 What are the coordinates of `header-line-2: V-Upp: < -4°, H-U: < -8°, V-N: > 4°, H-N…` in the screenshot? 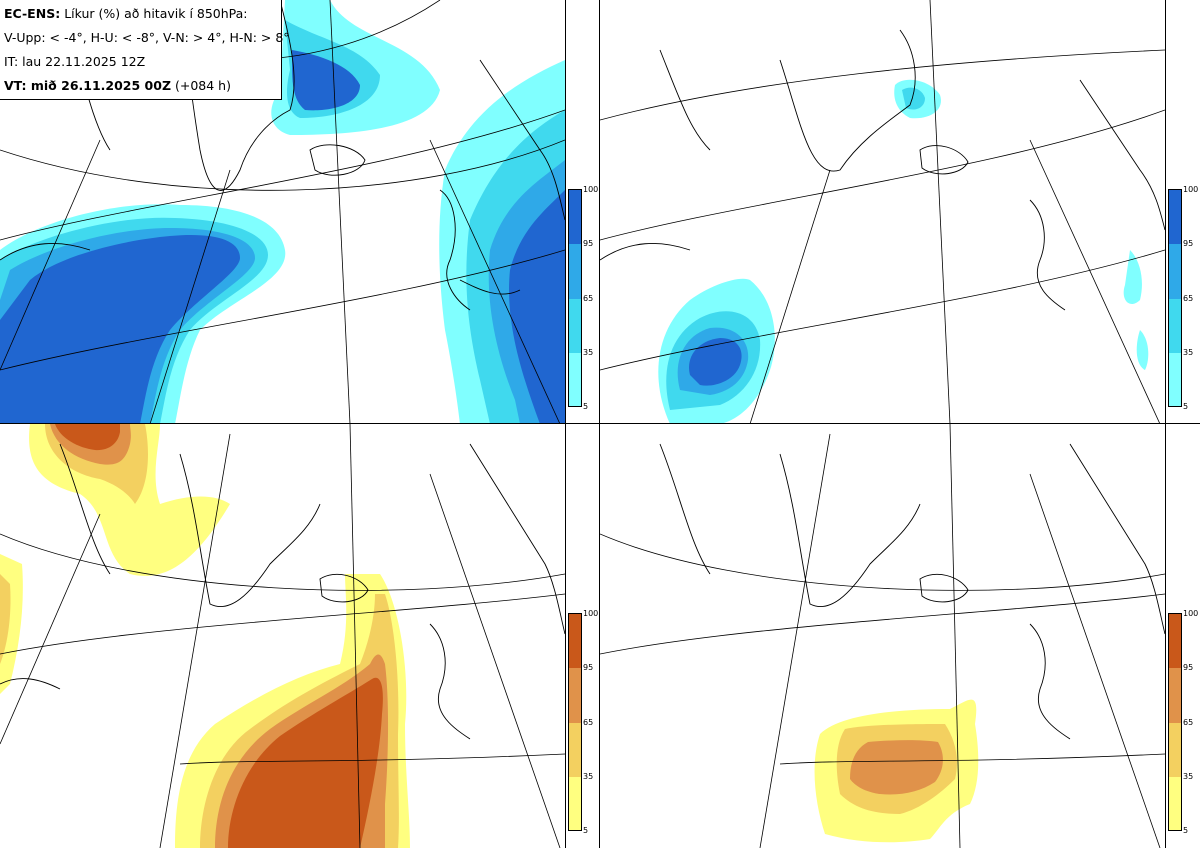 It's located at (147, 37).